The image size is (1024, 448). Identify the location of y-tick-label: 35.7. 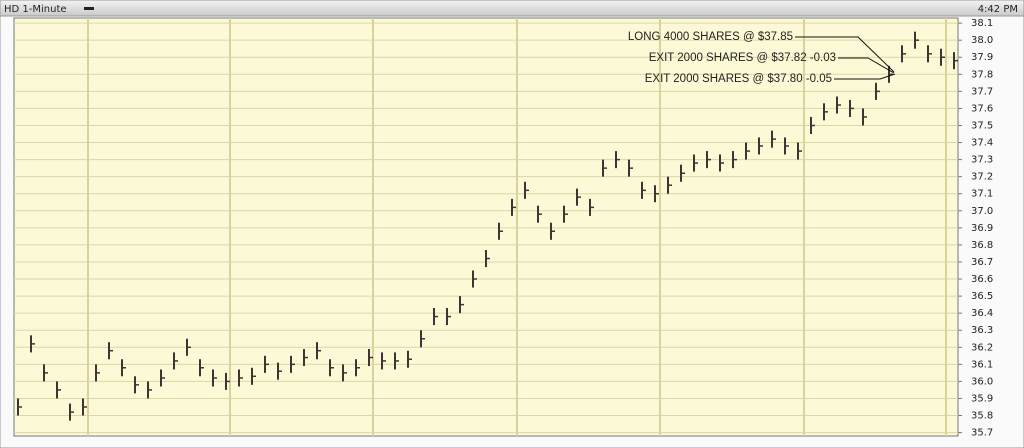
(982, 433).